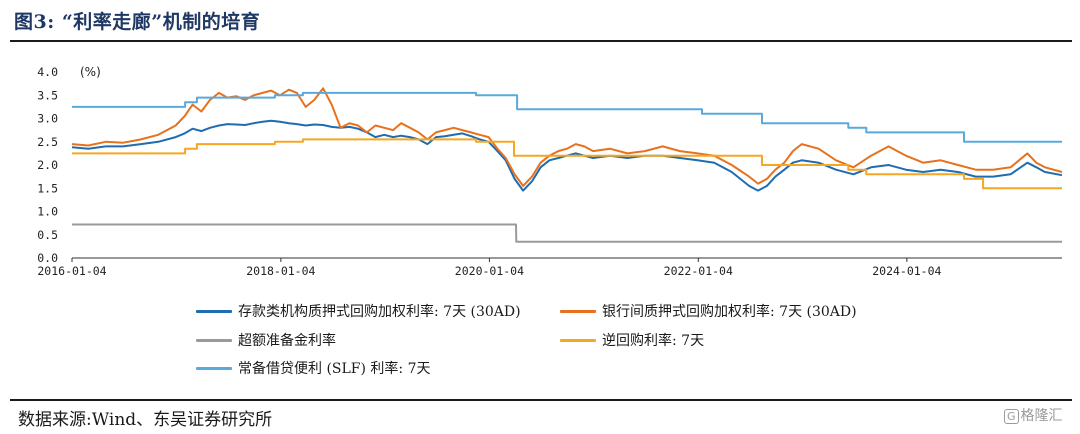  I want to click on legend-label: 超额准备金利率, so click(287, 341).